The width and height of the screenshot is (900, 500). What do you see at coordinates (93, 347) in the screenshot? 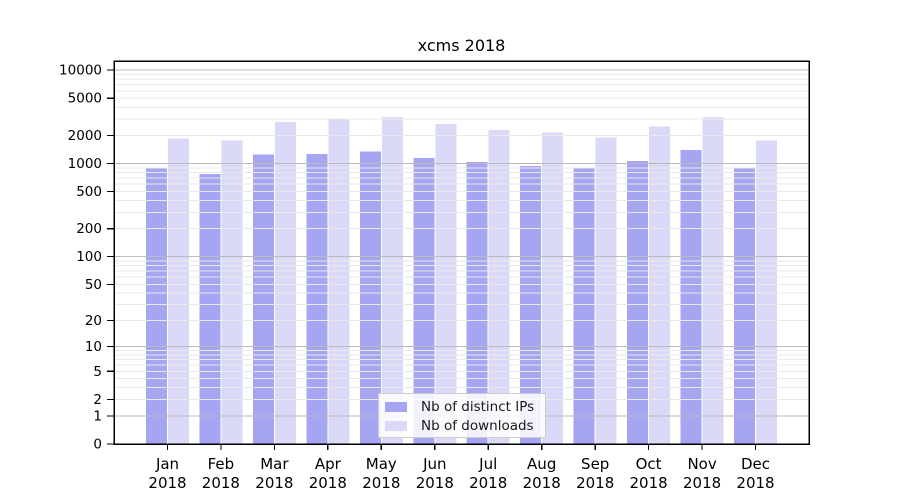
I see `y-tick-label: 10` at bounding box center [93, 347].